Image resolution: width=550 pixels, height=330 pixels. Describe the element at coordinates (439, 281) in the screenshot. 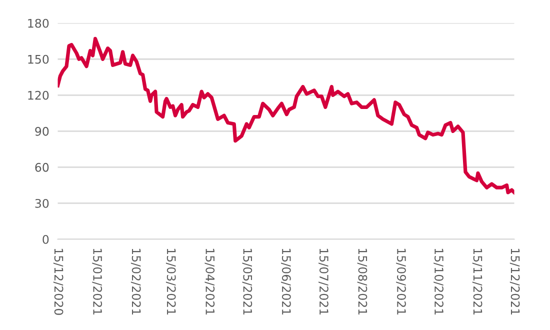

I see `x-tick-label: 15/10/2021` at that location.